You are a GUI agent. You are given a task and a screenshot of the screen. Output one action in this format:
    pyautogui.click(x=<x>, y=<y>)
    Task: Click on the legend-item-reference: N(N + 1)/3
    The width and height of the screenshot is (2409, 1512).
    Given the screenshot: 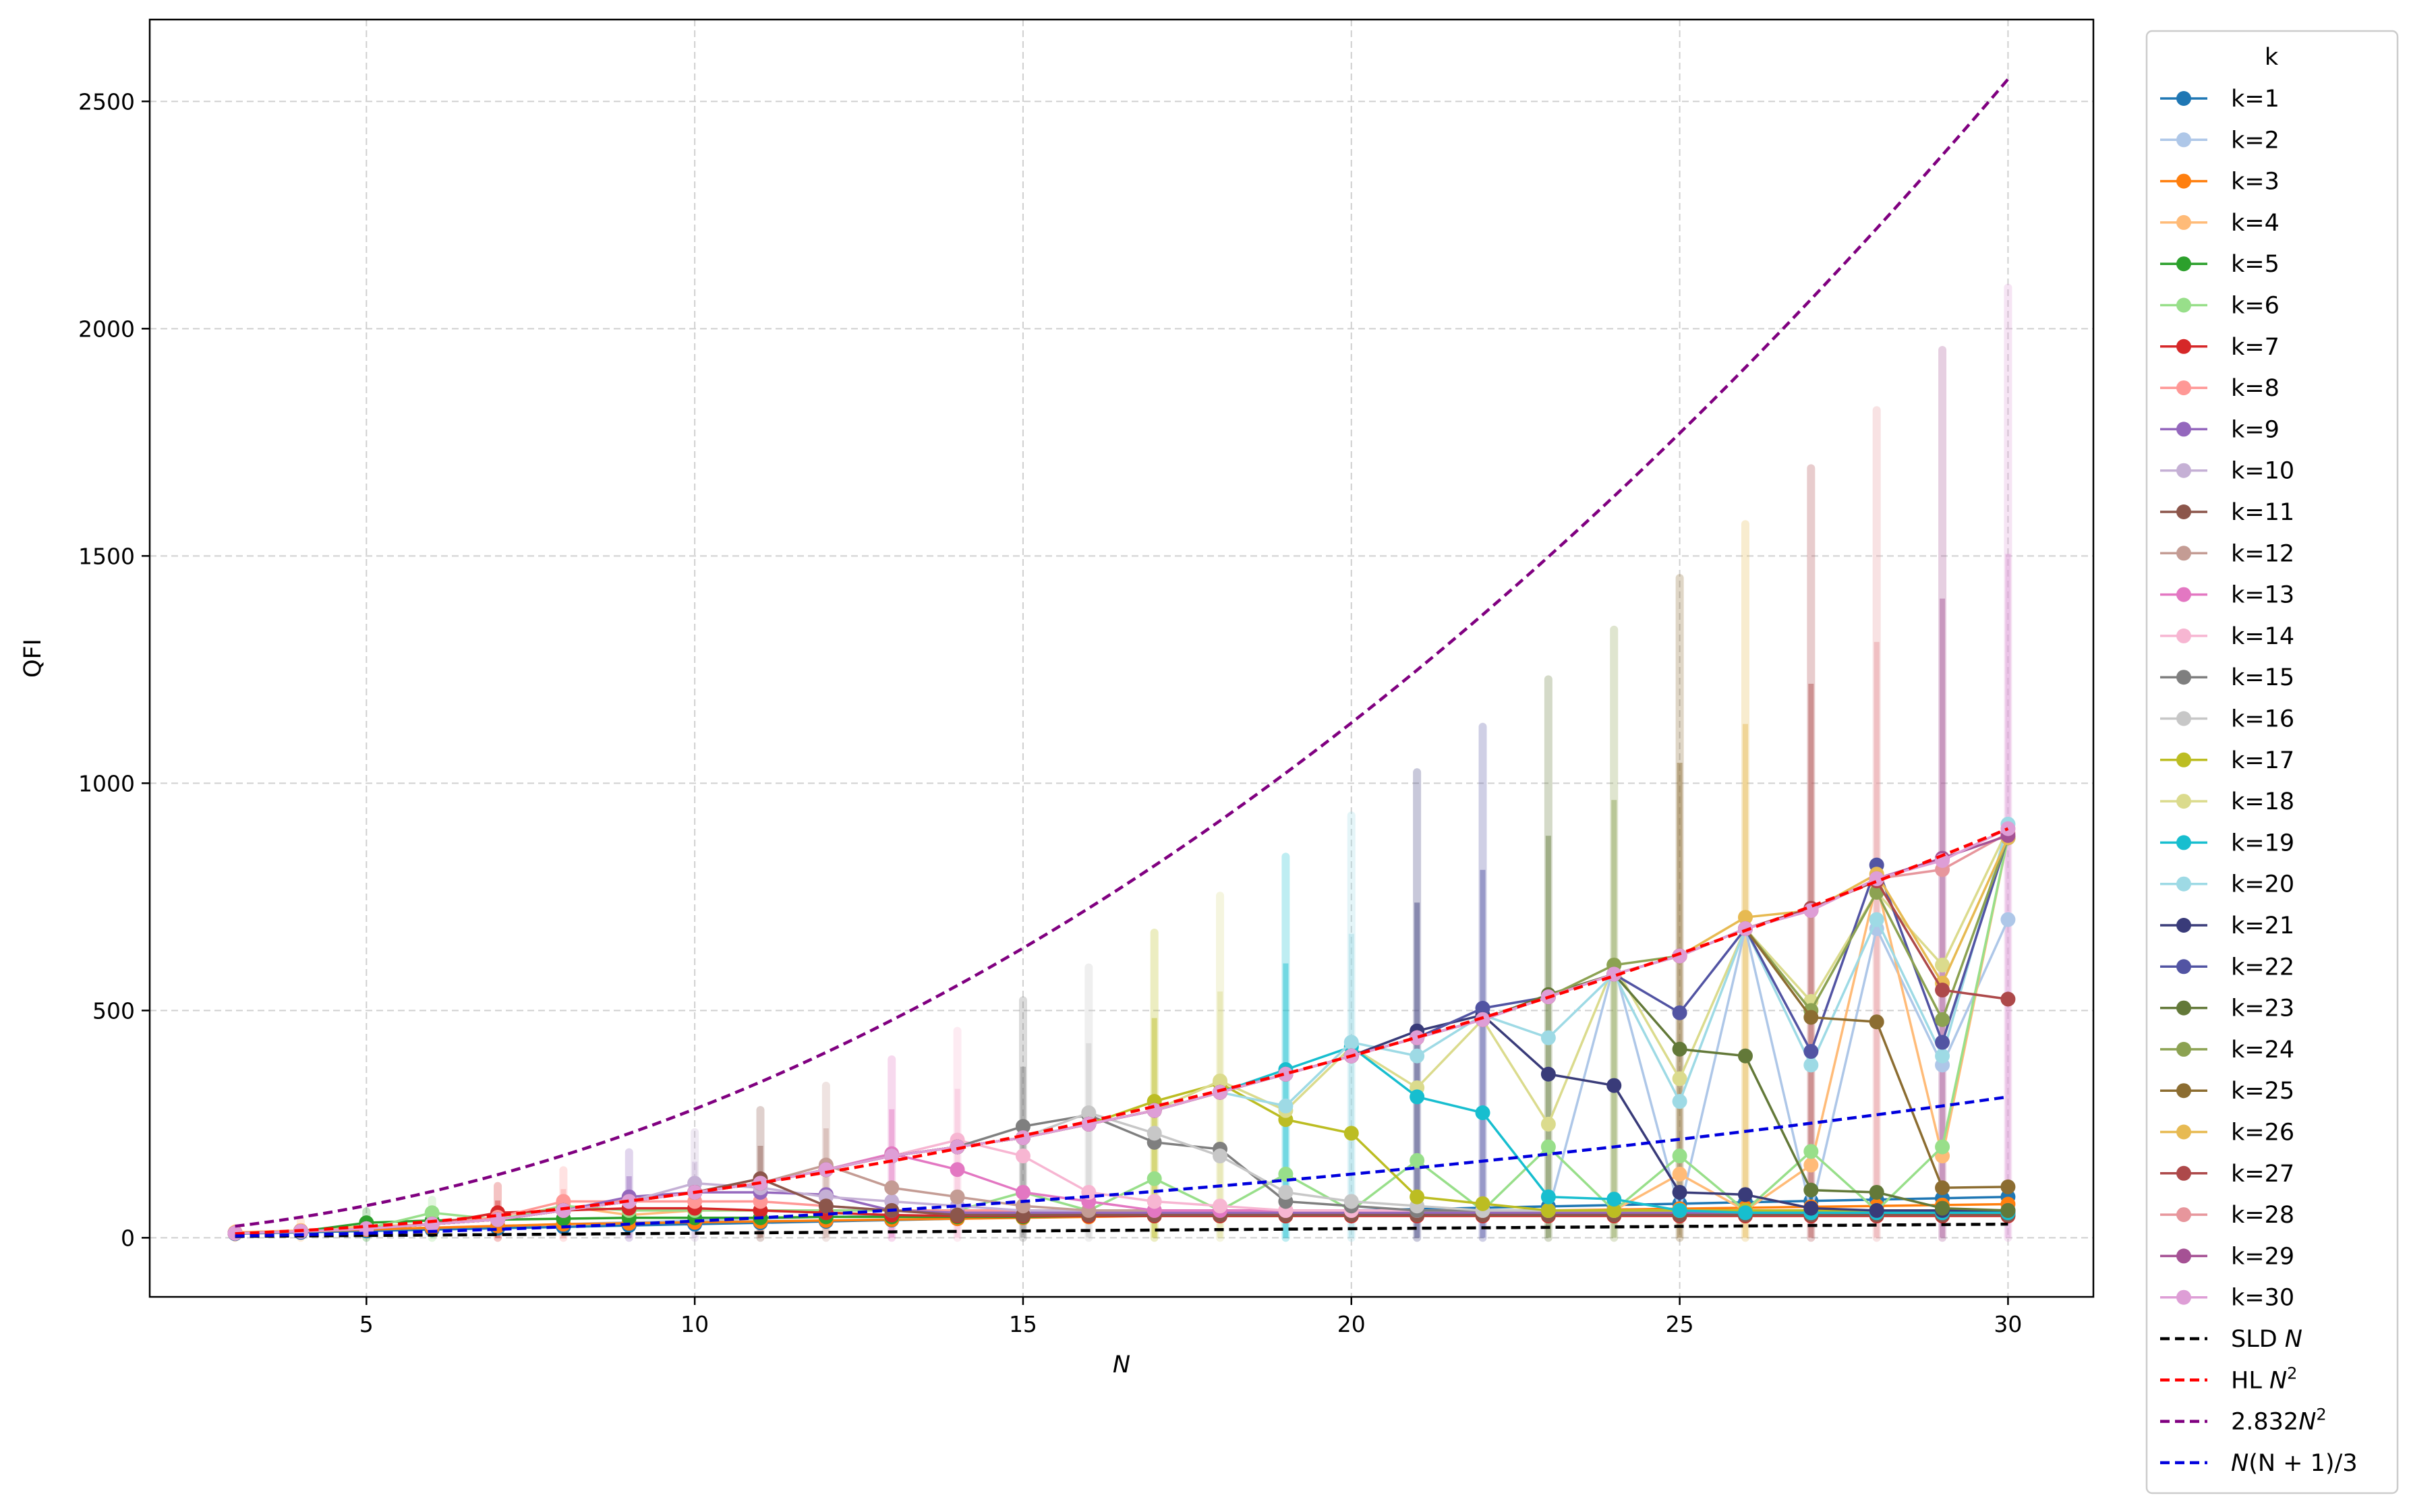 What is the action you would take?
    pyautogui.click(x=2259, y=1464)
    